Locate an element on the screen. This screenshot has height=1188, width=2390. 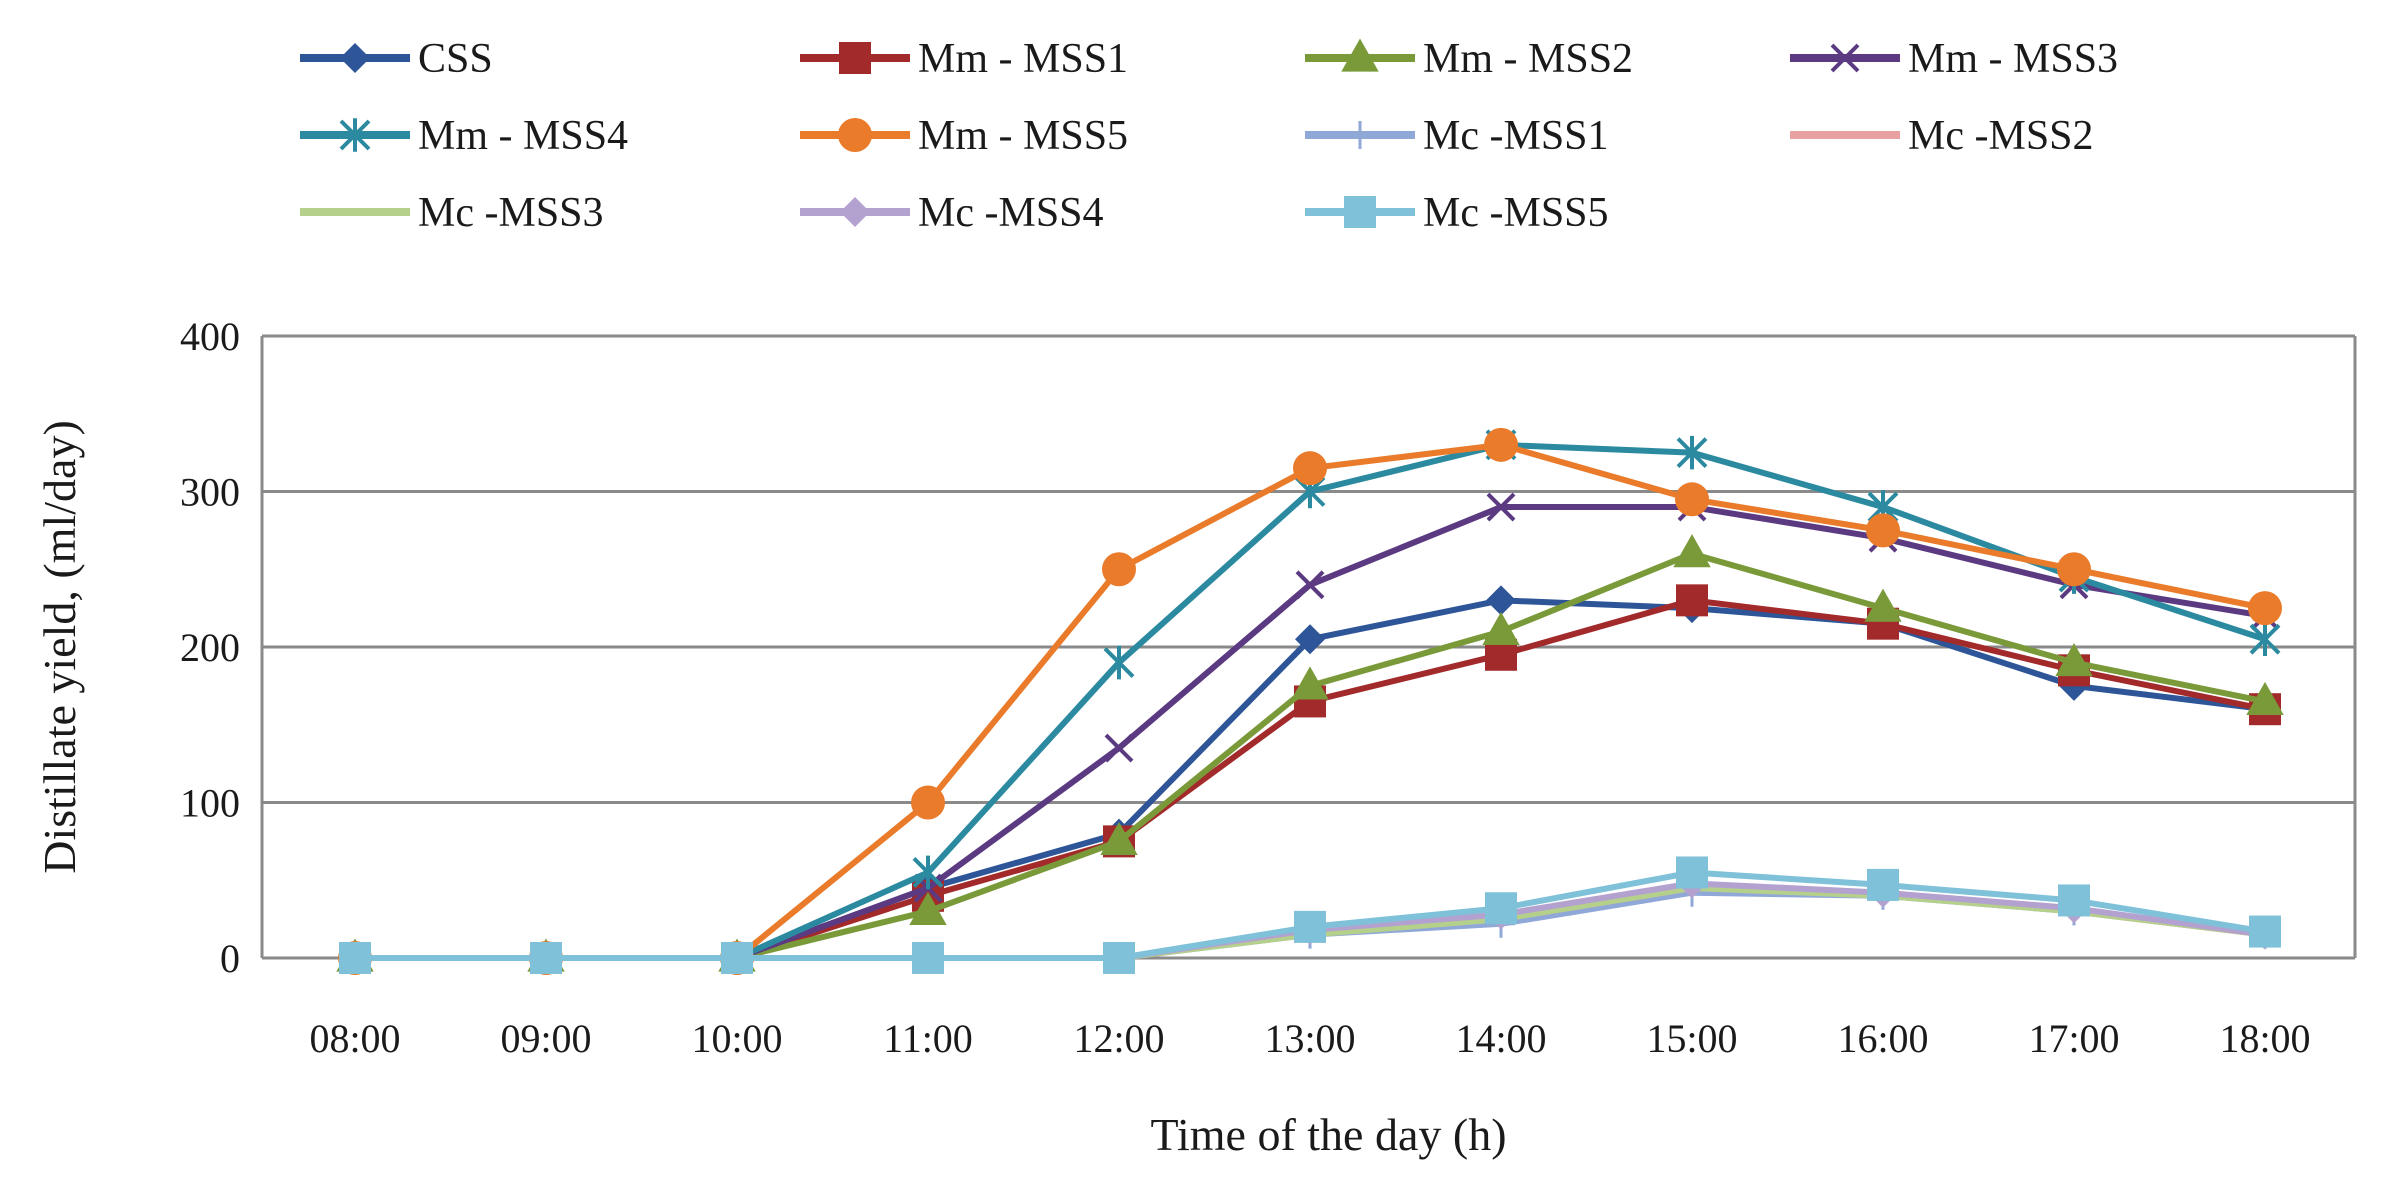
legend-label: Mc -MSS4 is located at coordinates (1011, 213).